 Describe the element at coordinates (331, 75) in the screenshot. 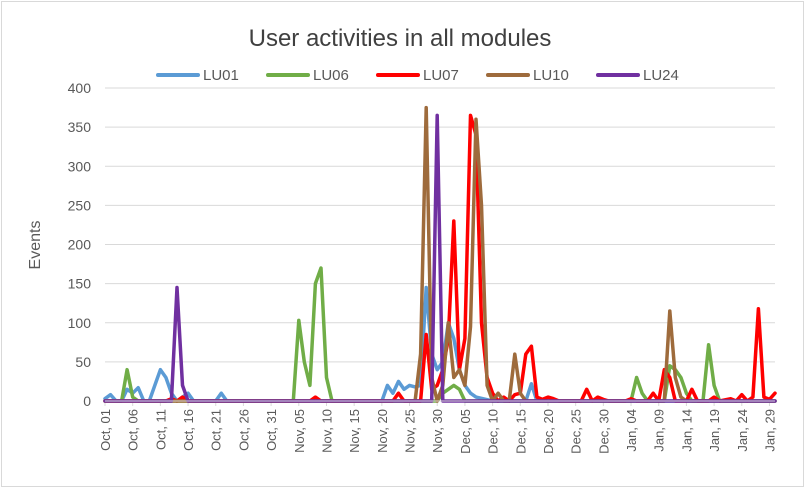

I see `legend-label-lu06: LU06` at that location.